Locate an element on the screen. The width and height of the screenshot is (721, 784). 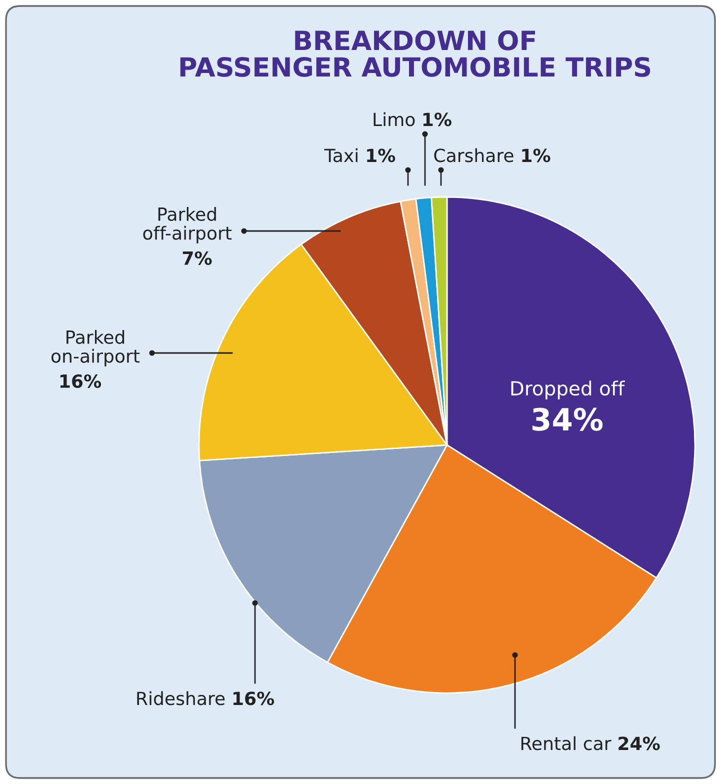
slice-label: Limo is located at coordinates (394, 119).